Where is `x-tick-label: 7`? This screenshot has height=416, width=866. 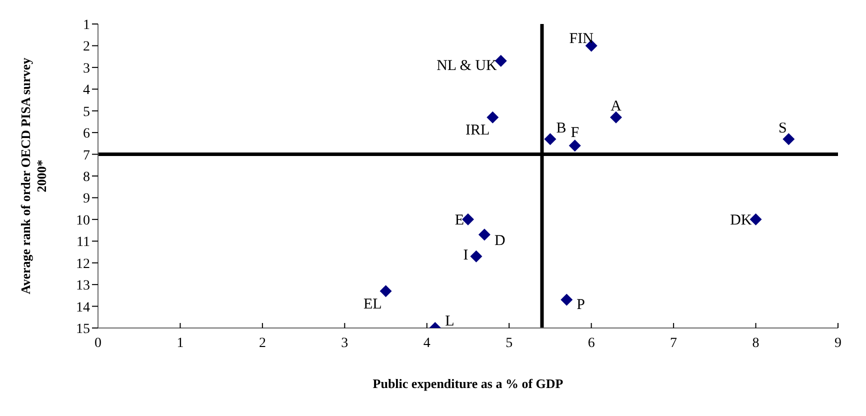 x-tick-label: 7 is located at coordinates (674, 343).